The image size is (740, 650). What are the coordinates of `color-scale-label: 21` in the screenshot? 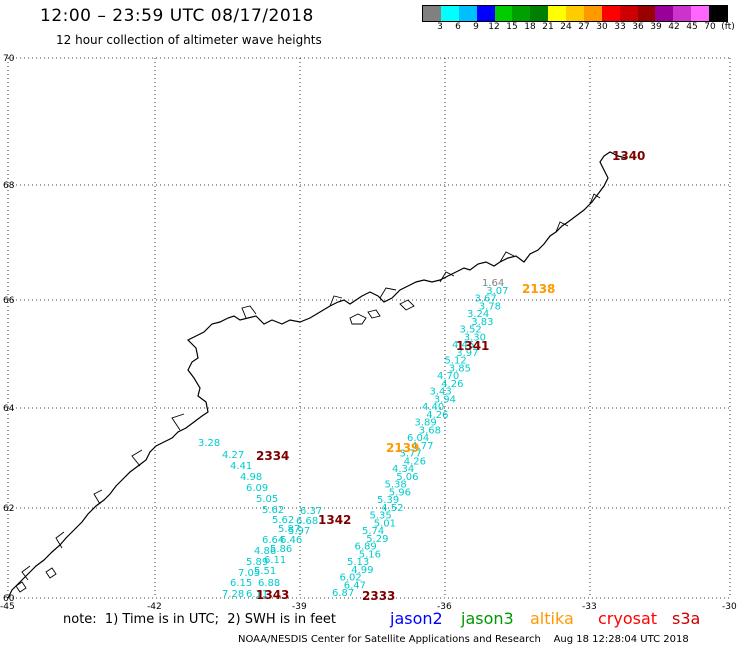 It's located at (548, 27).